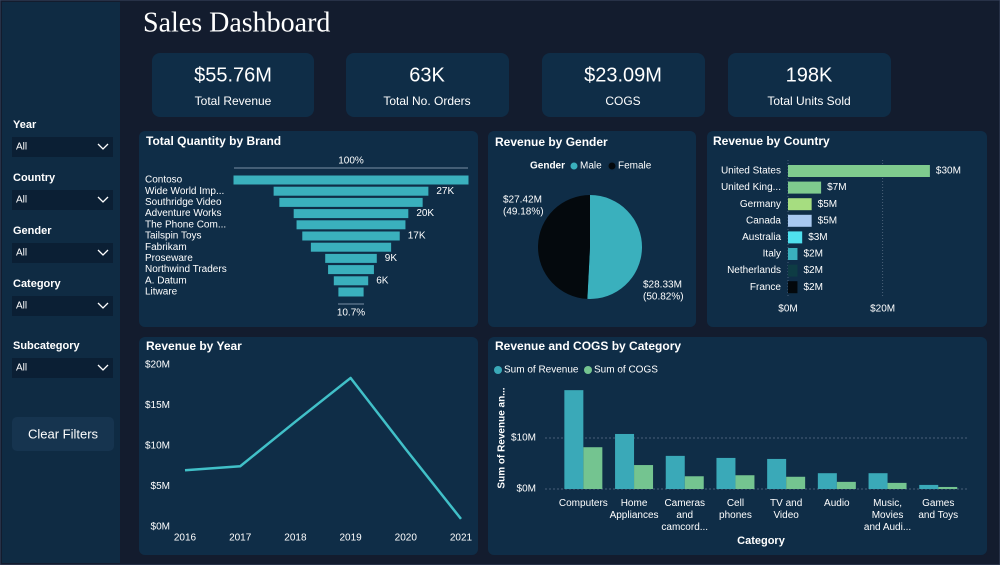 Image resolution: width=1000 pixels, height=565 pixels. What do you see at coordinates (213, 141) in the screenshot?
I see `chart-title: Total Quantity by Brand` at bounding box center [213, 141].